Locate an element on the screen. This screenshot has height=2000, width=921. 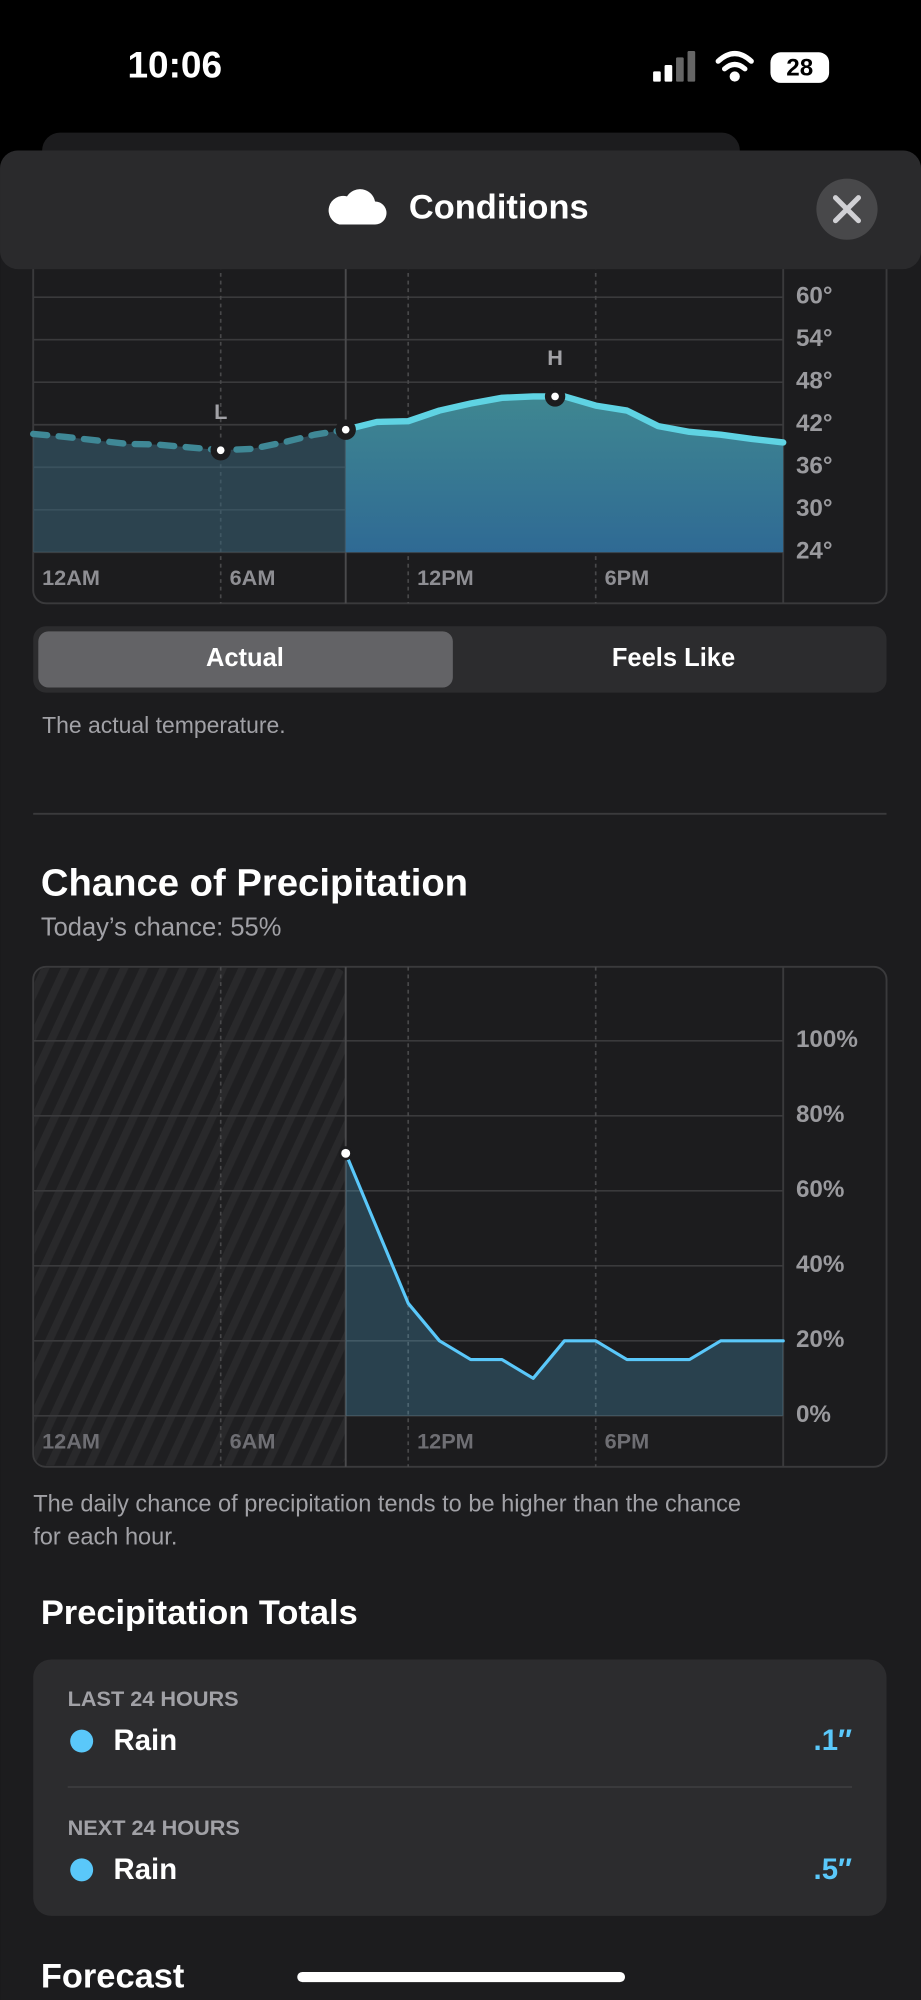
signal is located at coordinates (674, 66).